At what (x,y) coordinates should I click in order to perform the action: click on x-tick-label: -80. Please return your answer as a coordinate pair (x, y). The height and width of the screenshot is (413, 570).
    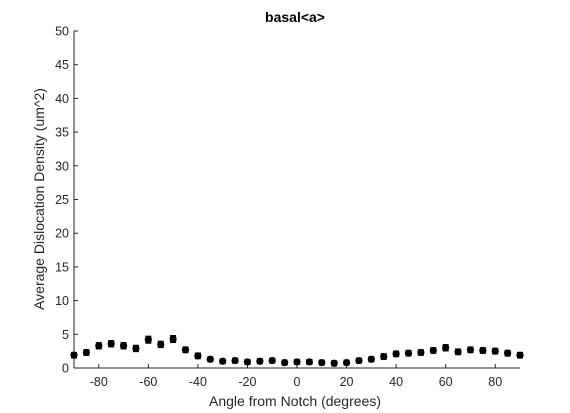
    Looking at the image, I should click on (99, 382).